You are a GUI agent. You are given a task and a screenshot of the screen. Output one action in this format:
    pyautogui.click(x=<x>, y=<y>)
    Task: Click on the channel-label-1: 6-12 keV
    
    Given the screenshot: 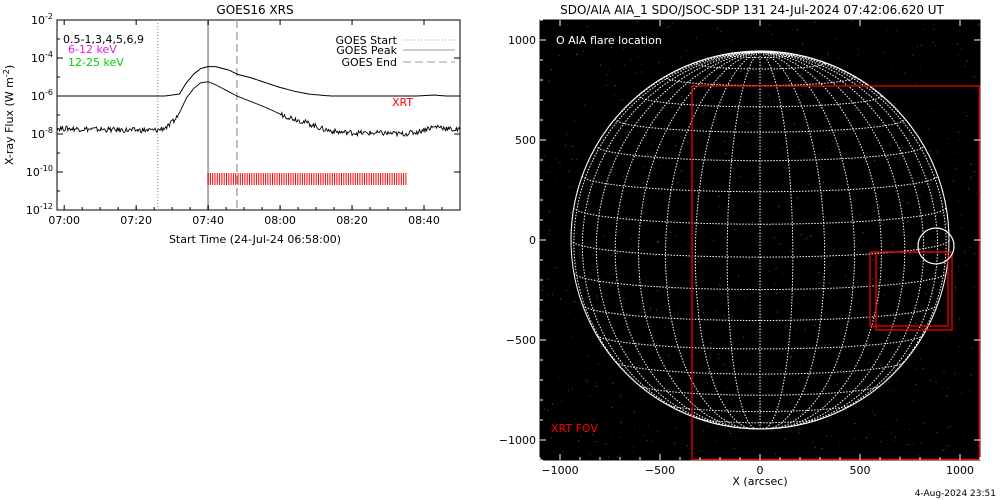 What is the action you would take?
    pyautogui.click(x=92, y=49)
    